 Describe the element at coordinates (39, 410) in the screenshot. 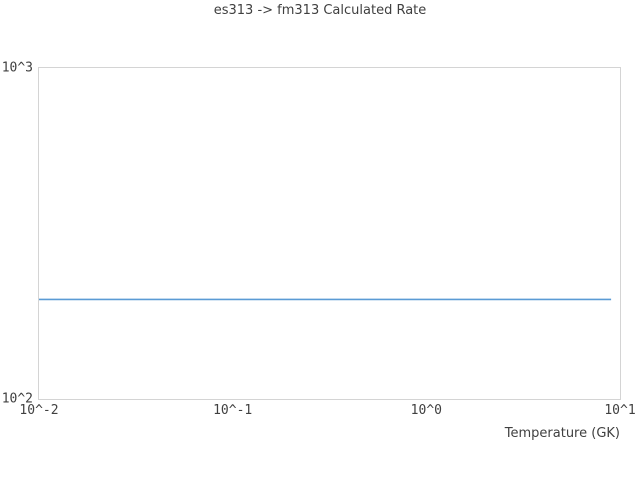

I see `x-tick-label: 10^-2` at that location.